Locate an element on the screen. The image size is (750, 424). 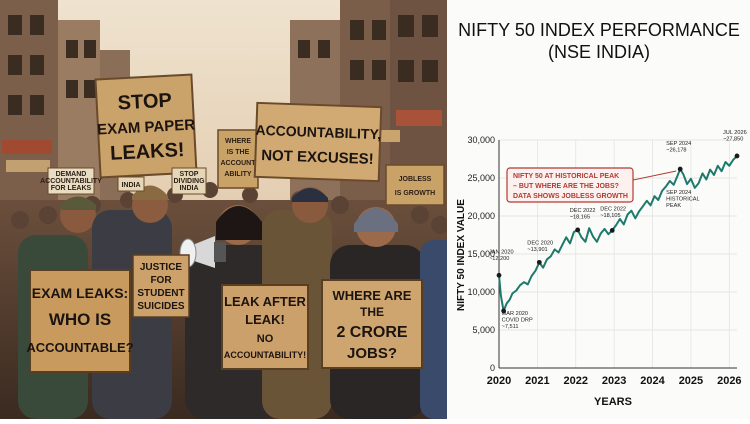
annotation-label: ~12,200 is located at coordinates (499, 259).